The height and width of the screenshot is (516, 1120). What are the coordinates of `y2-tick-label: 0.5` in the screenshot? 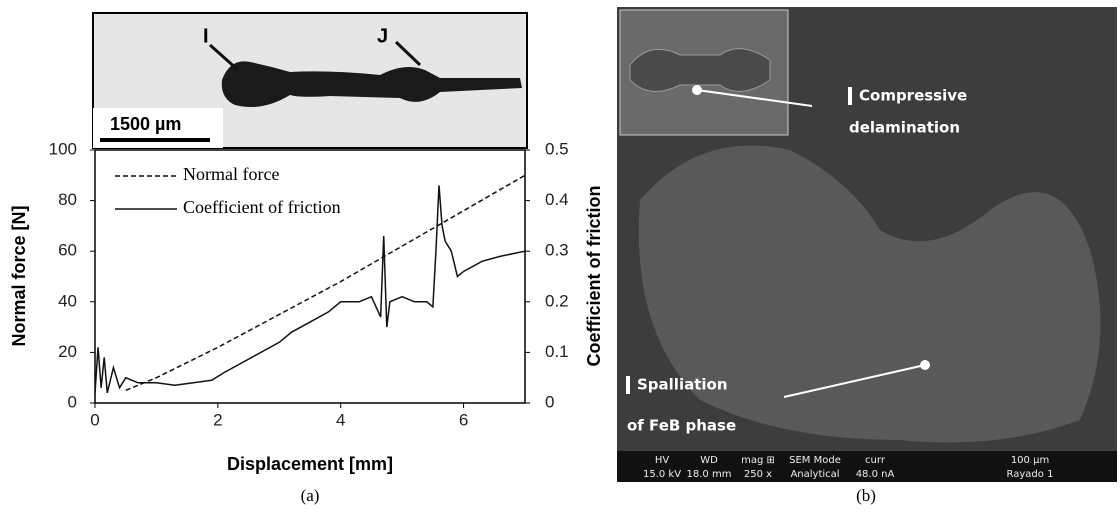 It's located at (557, 148).